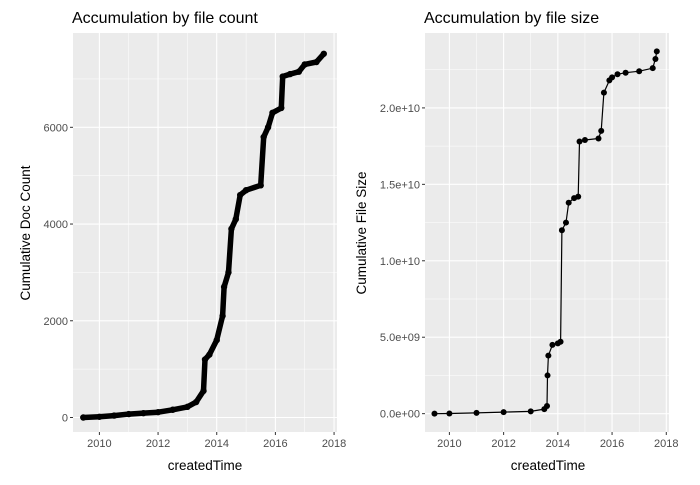  What do you see at coordinates (400, 109) in the screenshot?
I see `y-tick-label: 2.0e+10` at bounding box center [400, 109].